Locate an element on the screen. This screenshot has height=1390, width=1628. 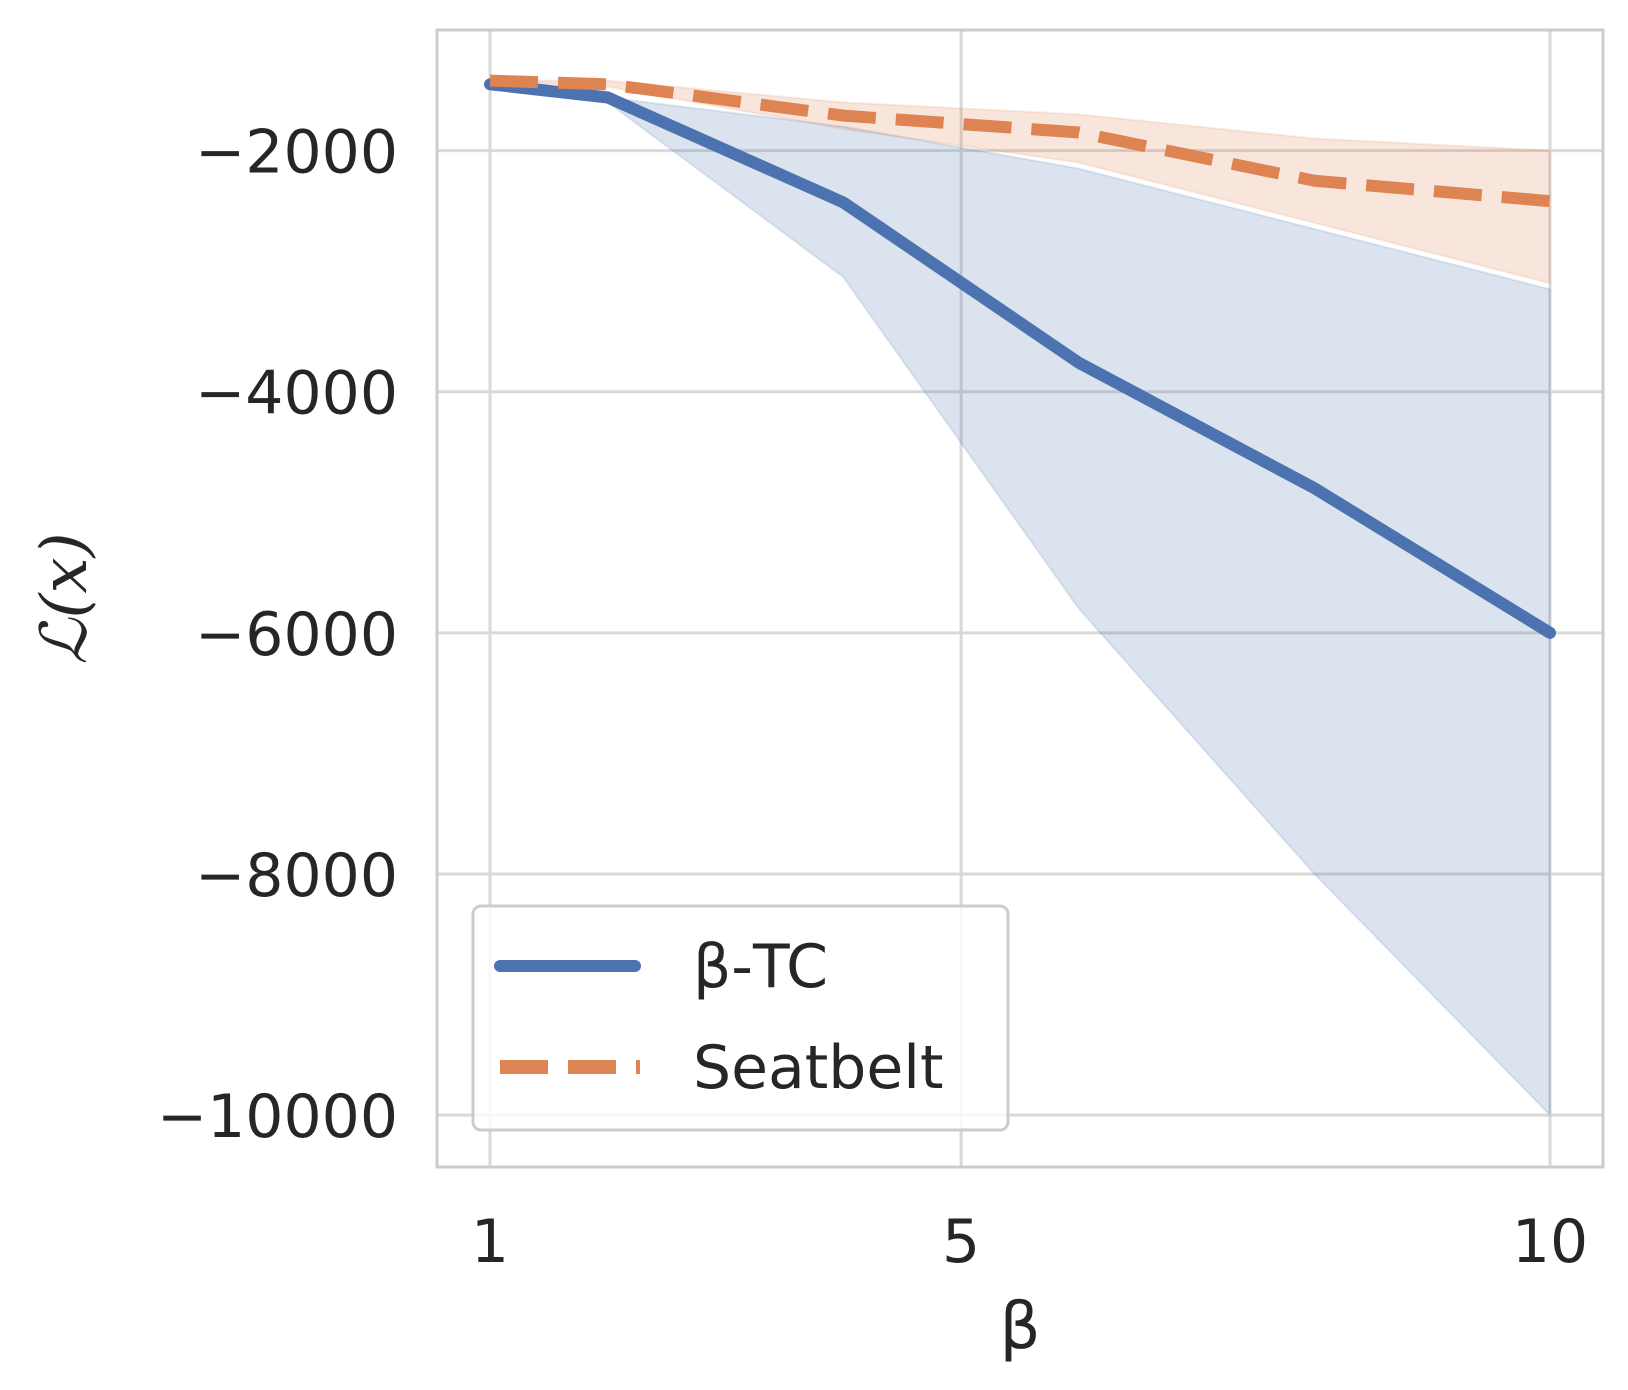
x-tick-labels: 1 5 10 is located at coordinates (1029, 1242).